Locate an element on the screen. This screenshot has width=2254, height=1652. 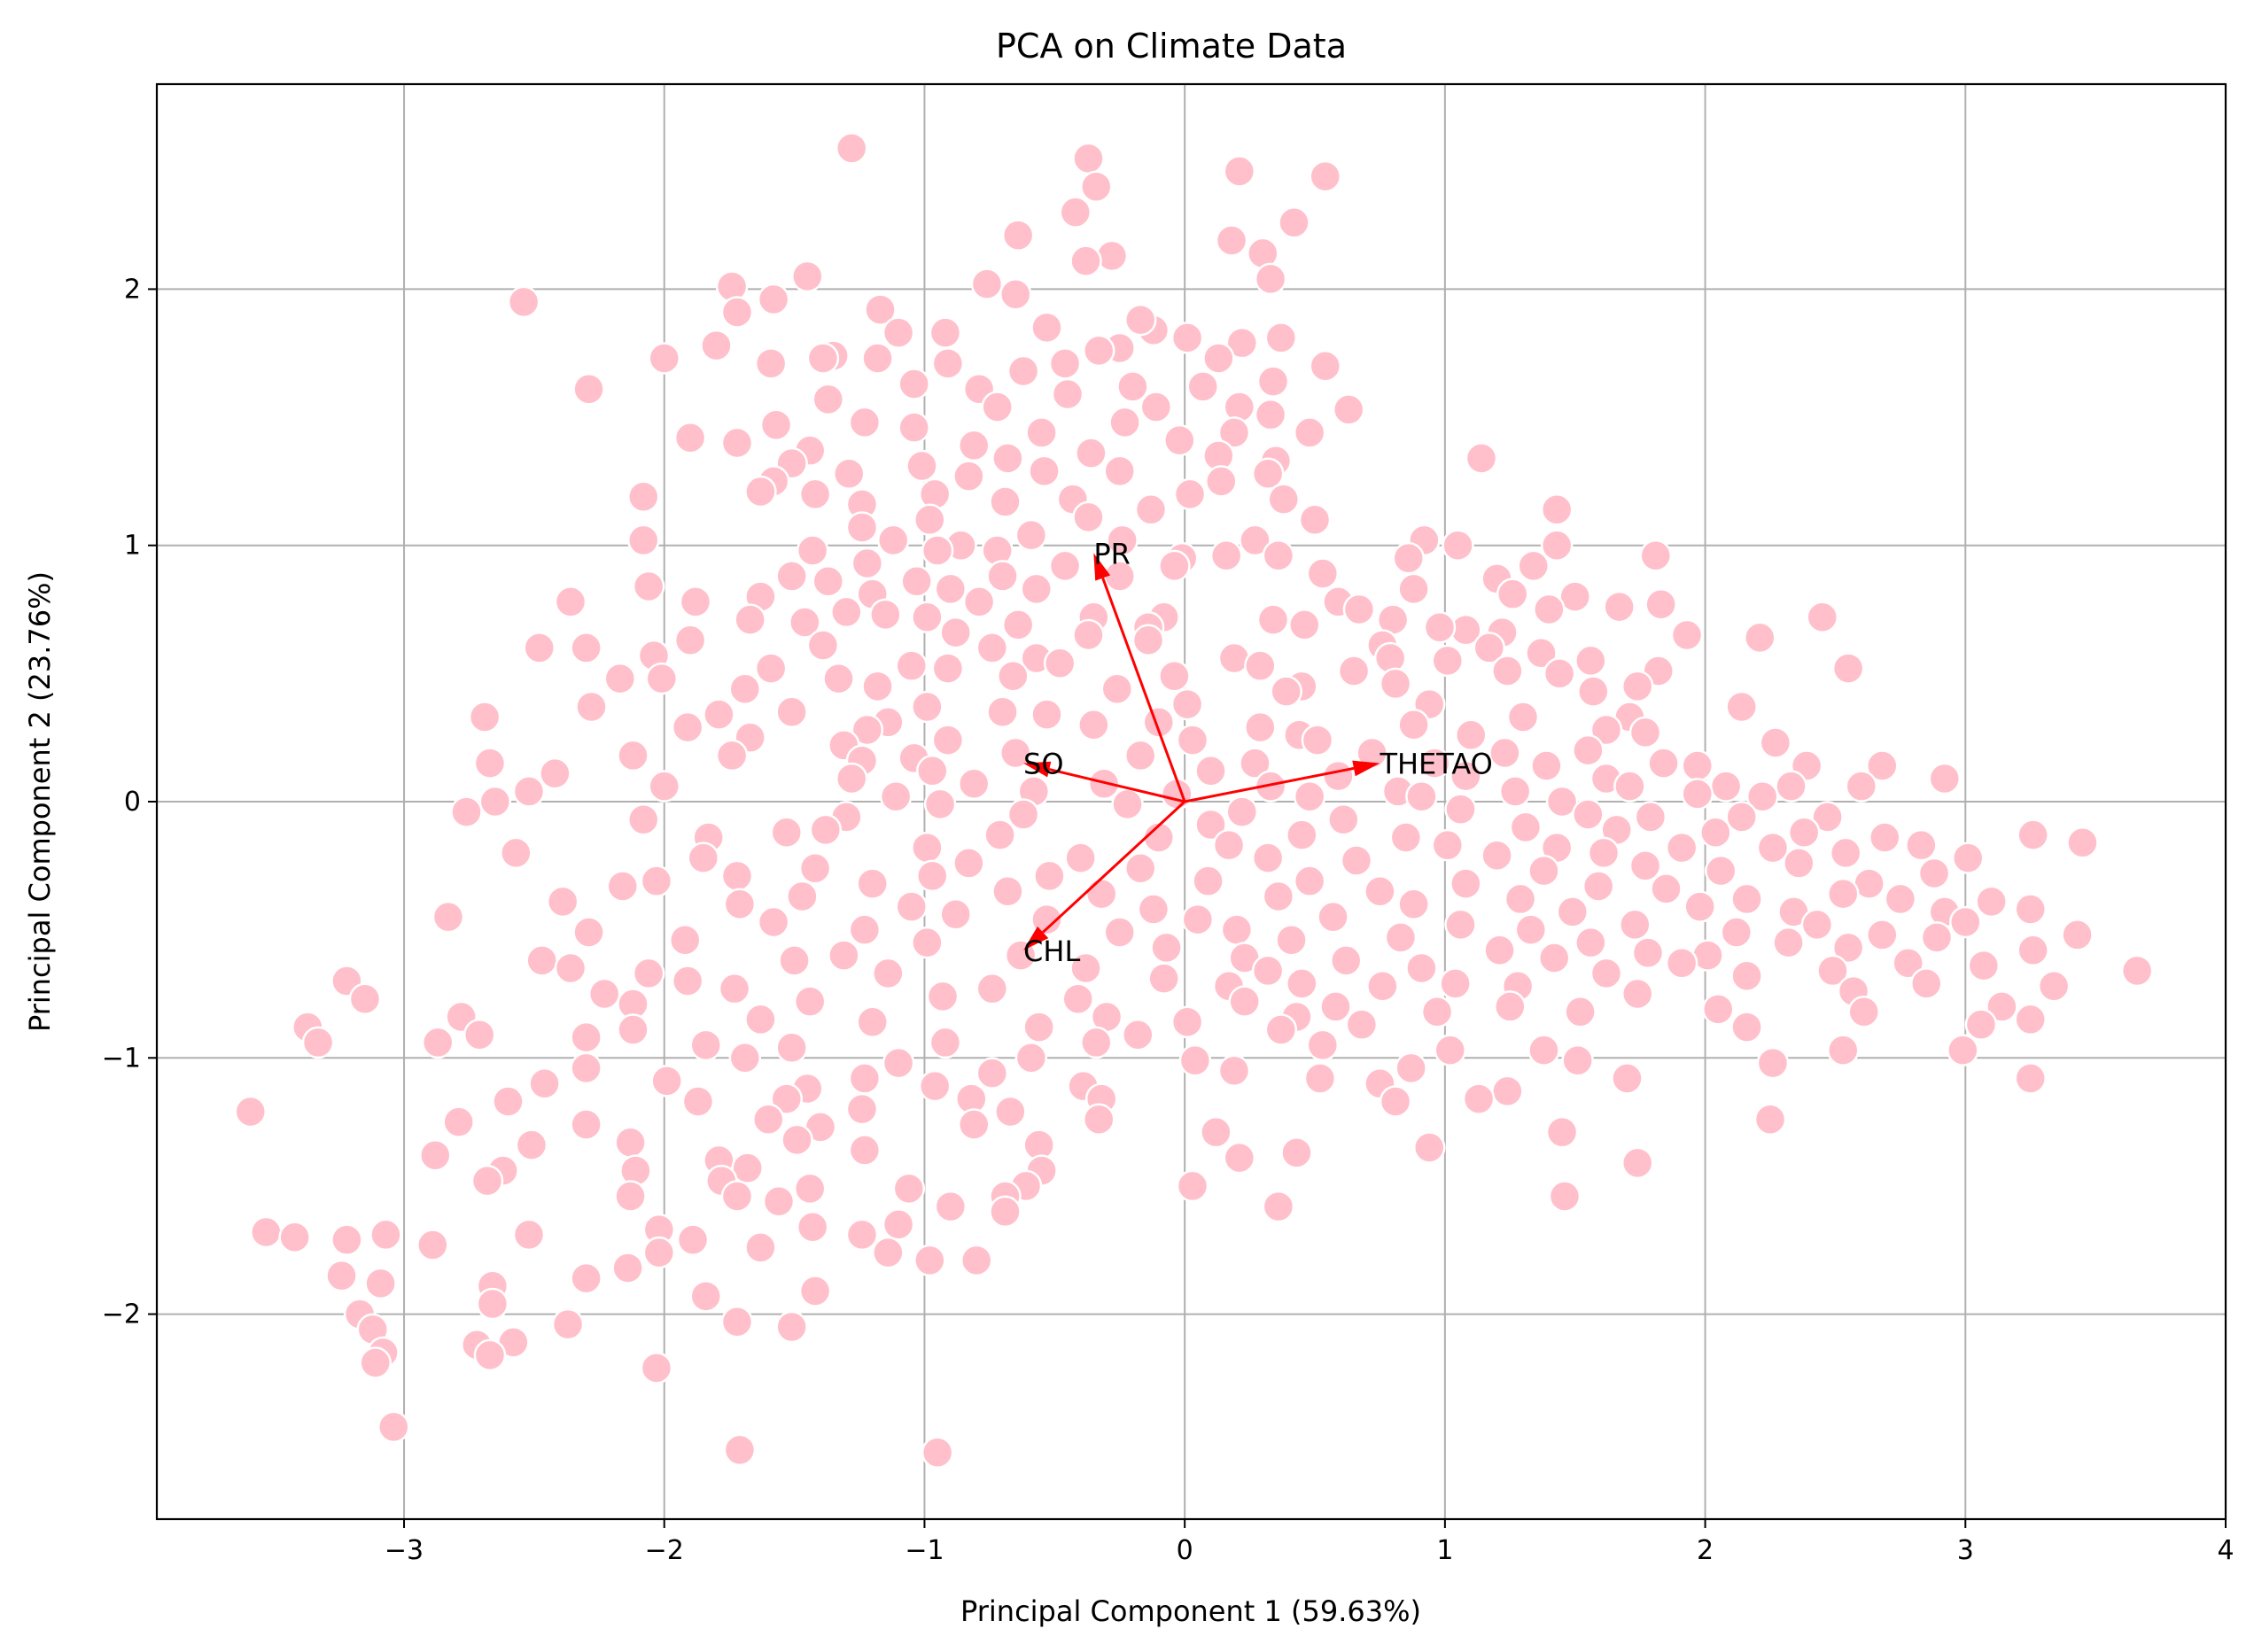
loading-vectors: THETAO PR SO CHL is located at coordinates (1258, 753).